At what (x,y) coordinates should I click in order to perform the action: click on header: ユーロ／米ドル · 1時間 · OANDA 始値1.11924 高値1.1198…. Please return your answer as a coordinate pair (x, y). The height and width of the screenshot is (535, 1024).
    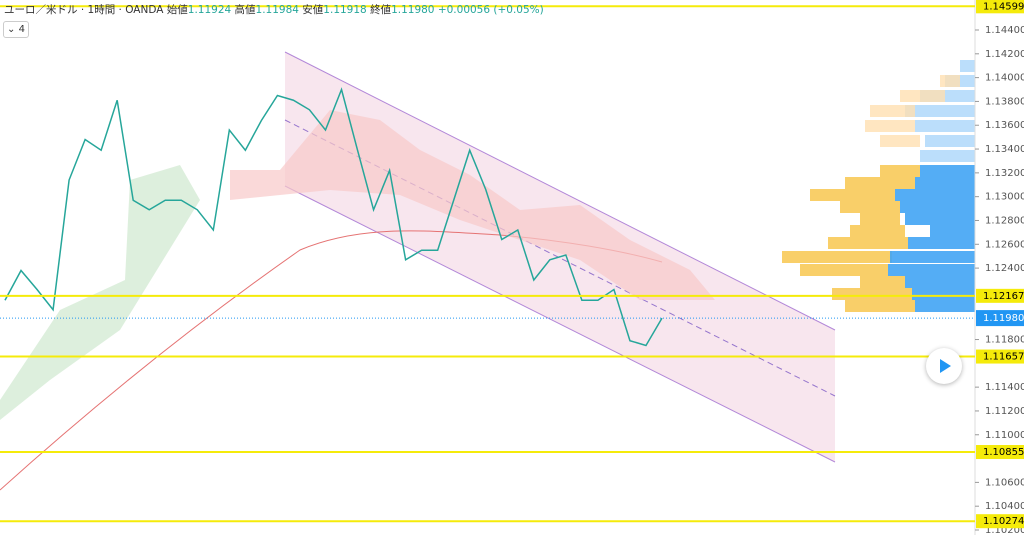
    Looking at the image, I should click on (274, 9).